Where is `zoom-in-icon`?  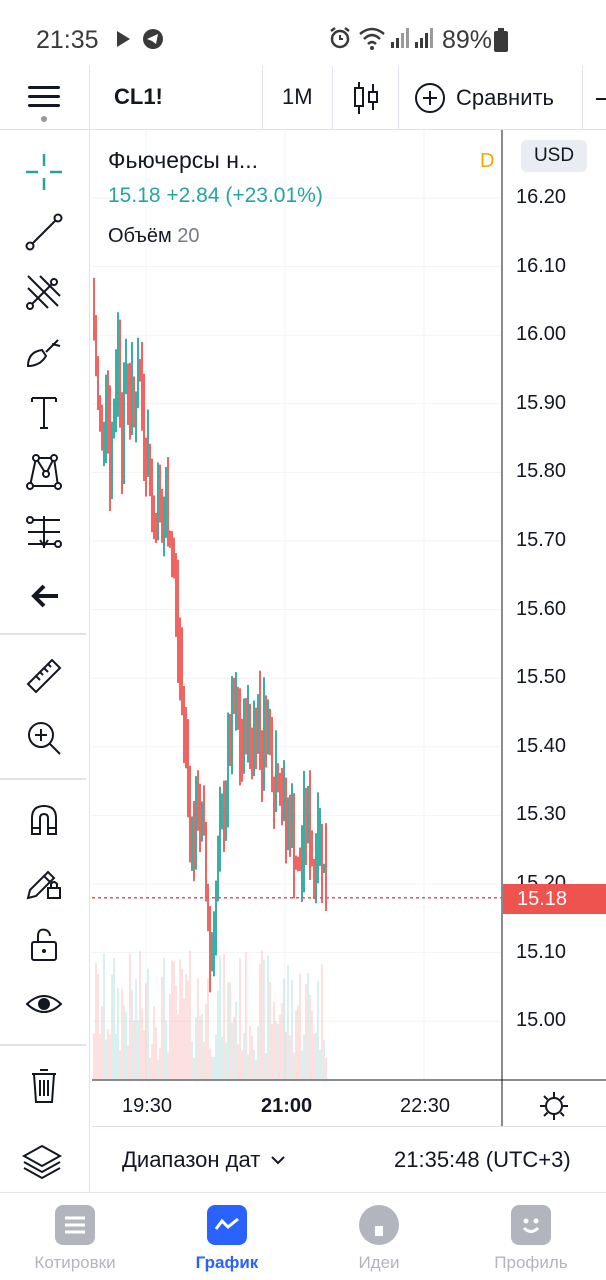 zoom-in-icon is located at coordinates (44, 738).